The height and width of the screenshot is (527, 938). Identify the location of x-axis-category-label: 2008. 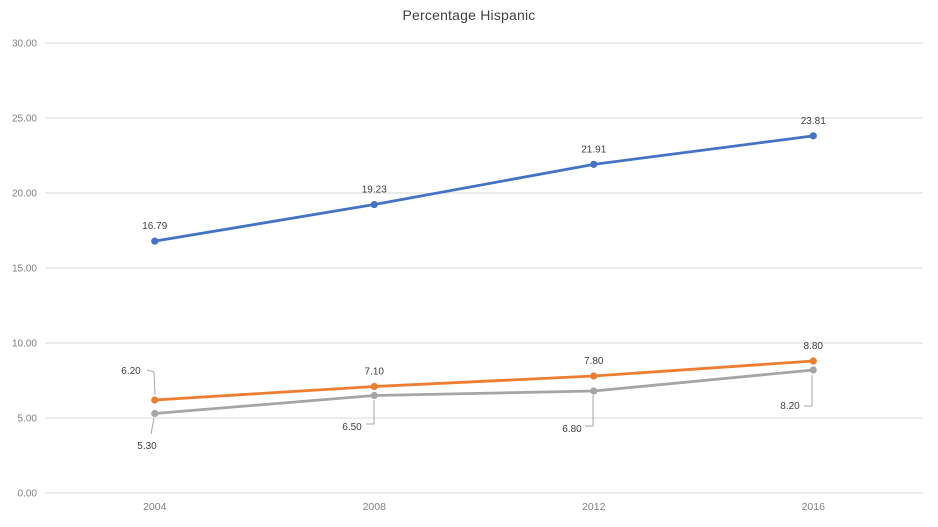
(375, 507).